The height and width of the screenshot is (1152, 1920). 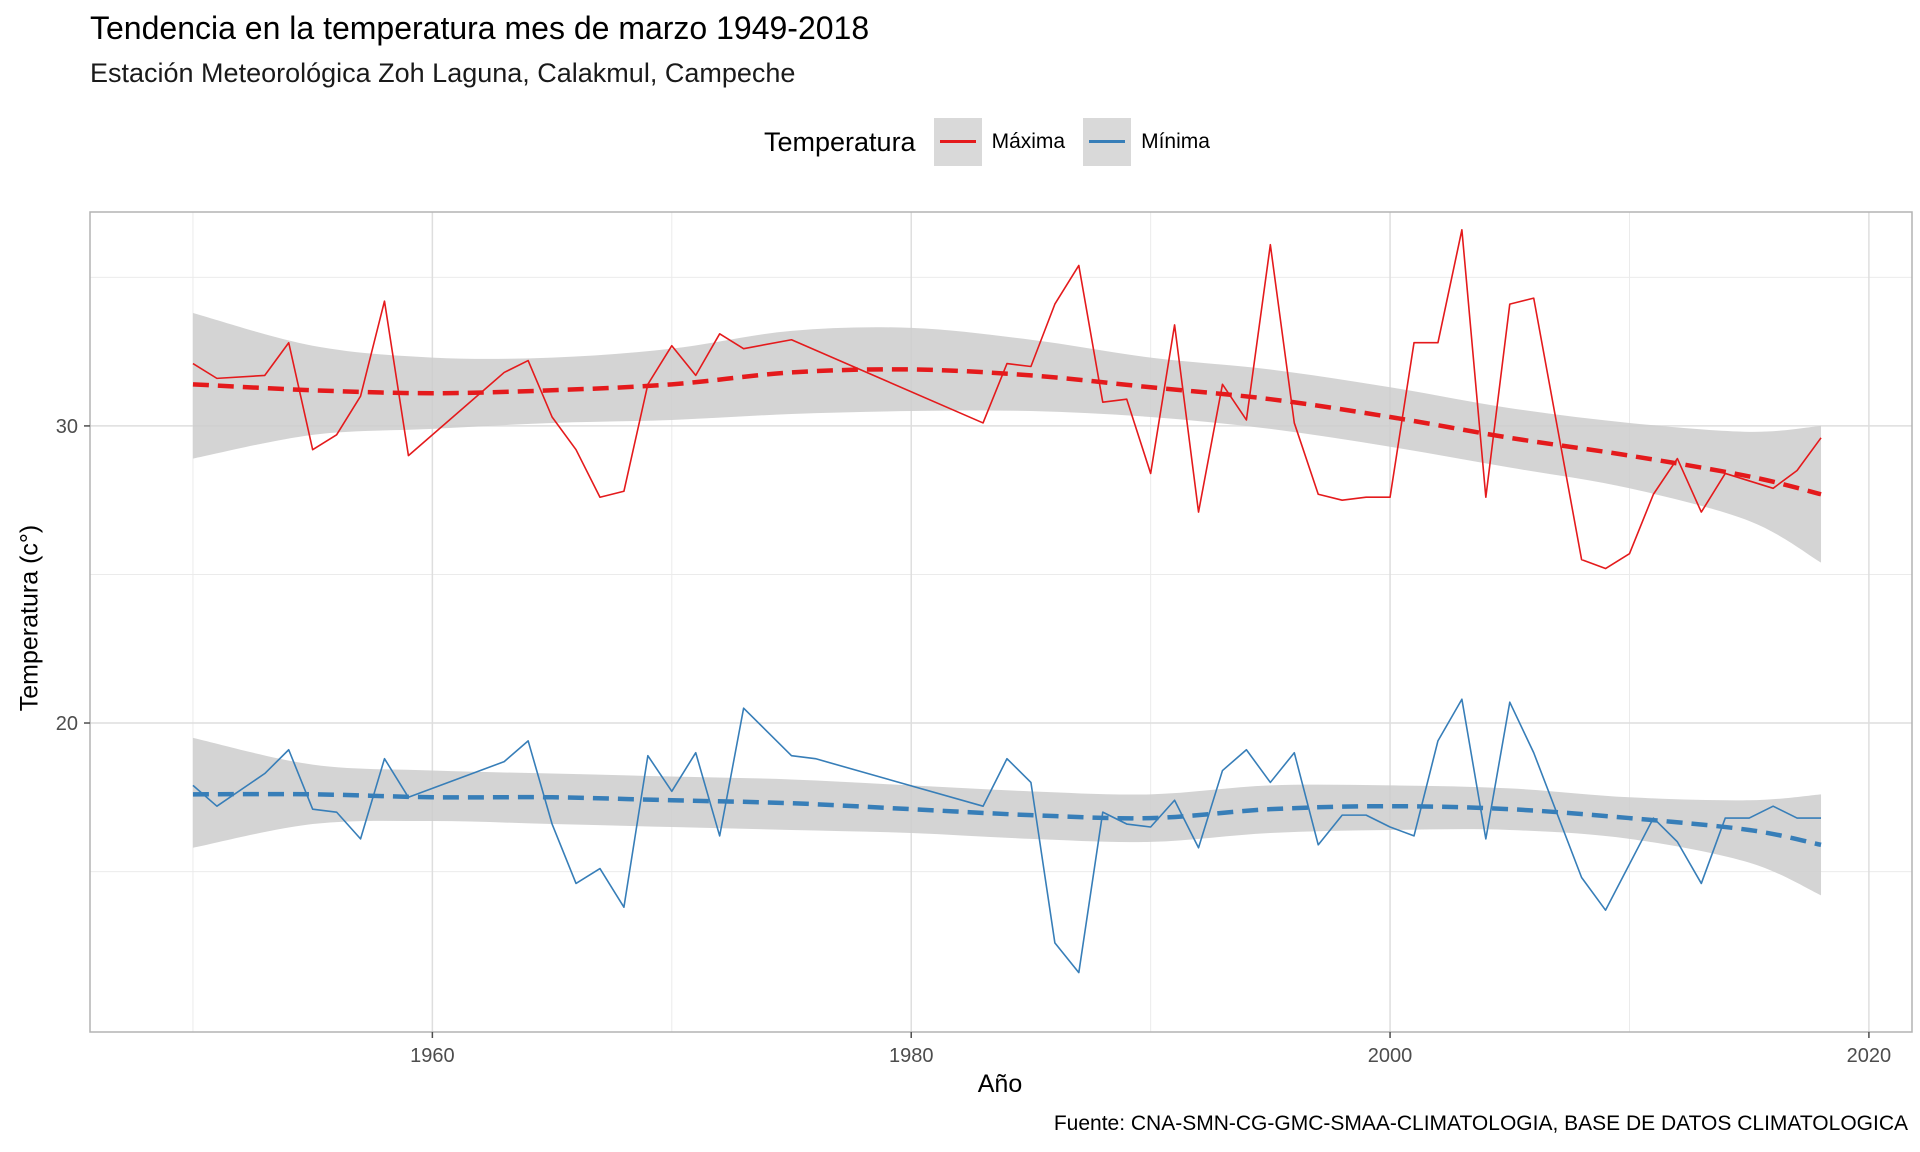 I want to click on y-tick-label: 20, so click(x=67, y=724).